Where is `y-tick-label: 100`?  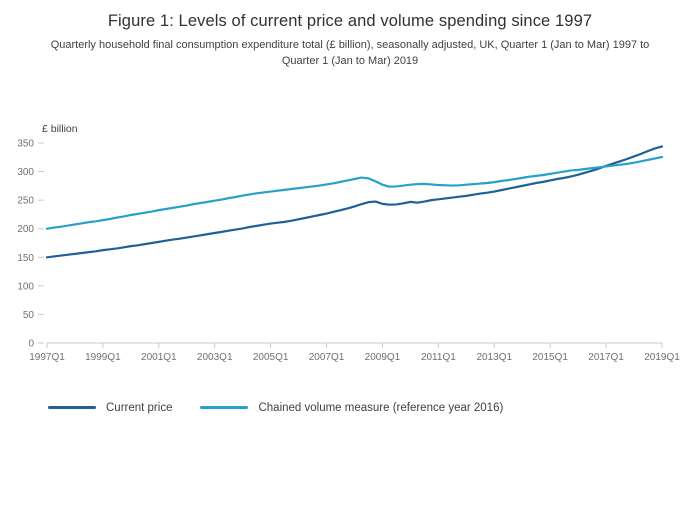 y-tick-label: 100 is located at coordinates (25, 286).